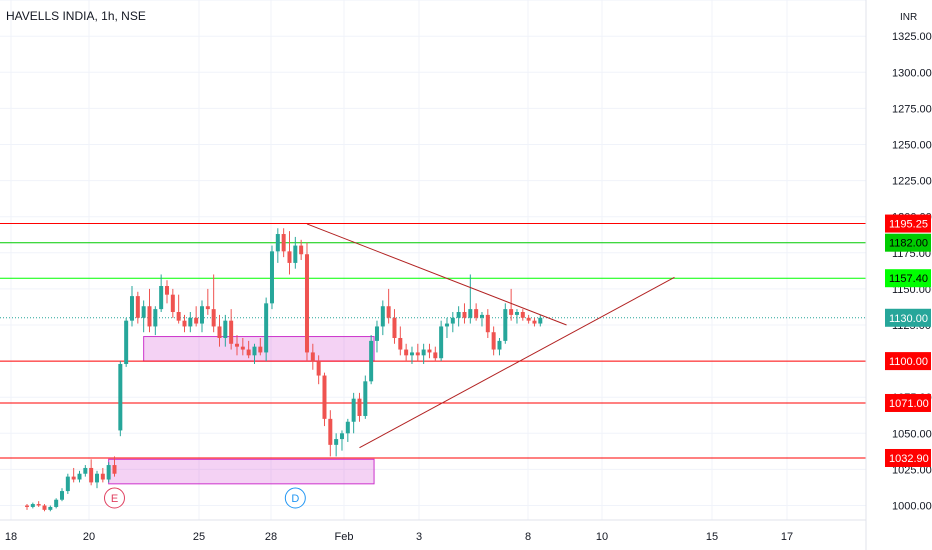  I want to click on price-level-tag-label: 1032.90, so click(909, 459).